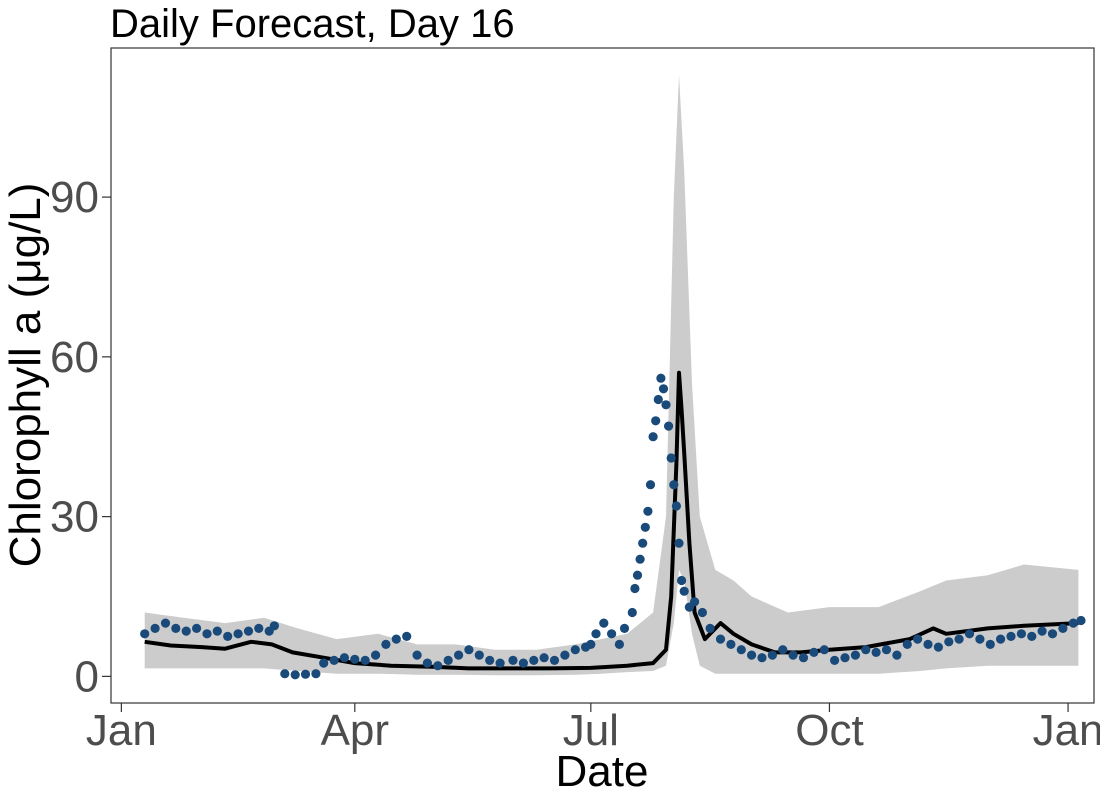 Image resolution: width=1100 pixels, height=800 pixels. Describe the element at coordinates (87, 676) in the screenshot. I see `y-tick-label: 0` at that location.